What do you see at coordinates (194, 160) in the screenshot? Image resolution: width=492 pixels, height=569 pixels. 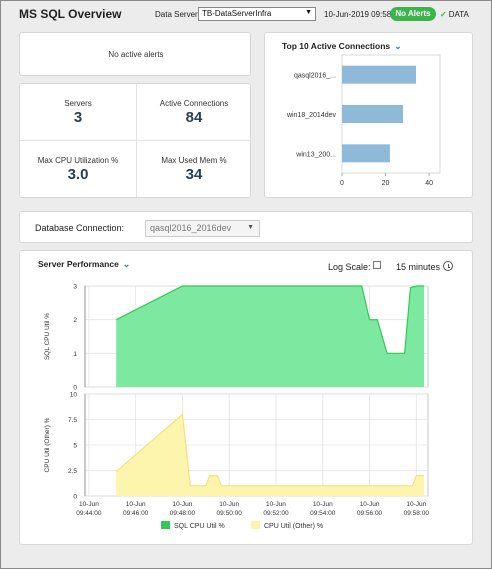 I see `max-mem-label: Max Used Mem %` at bounding box center [194, 160].